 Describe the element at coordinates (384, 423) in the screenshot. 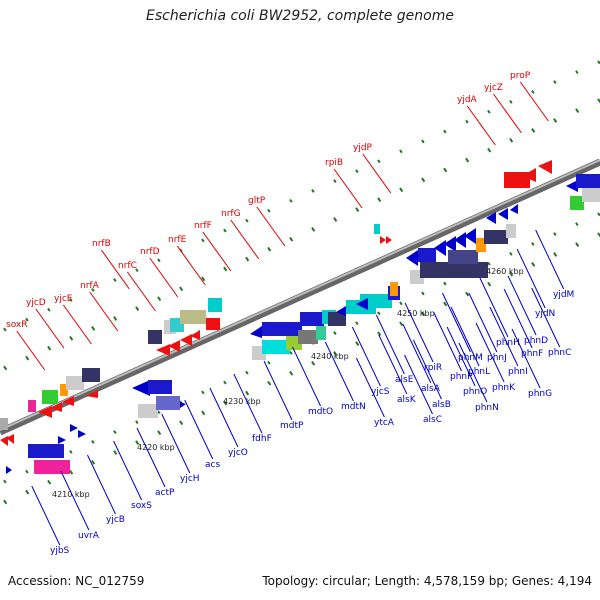

I see `gene-label-ytcA: ytcA` at that location.